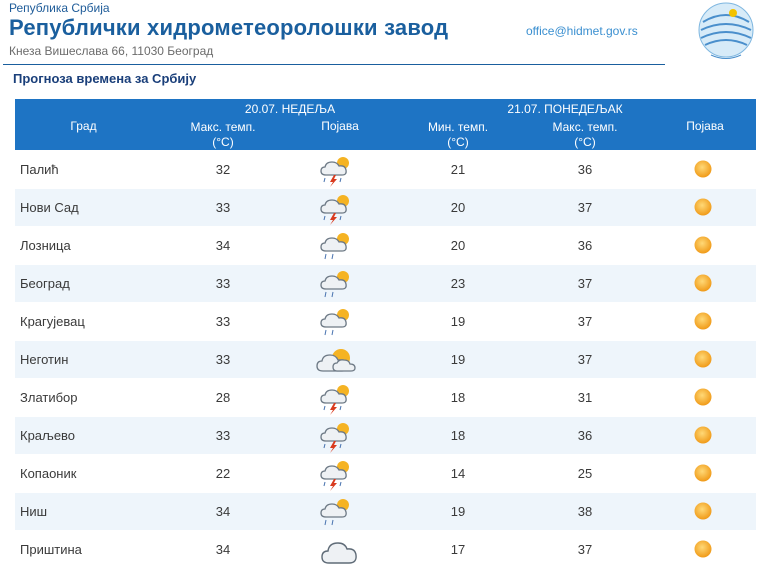 The image size is (770, 568). I want to click on city-cell: Лозница, so click(45, 245).